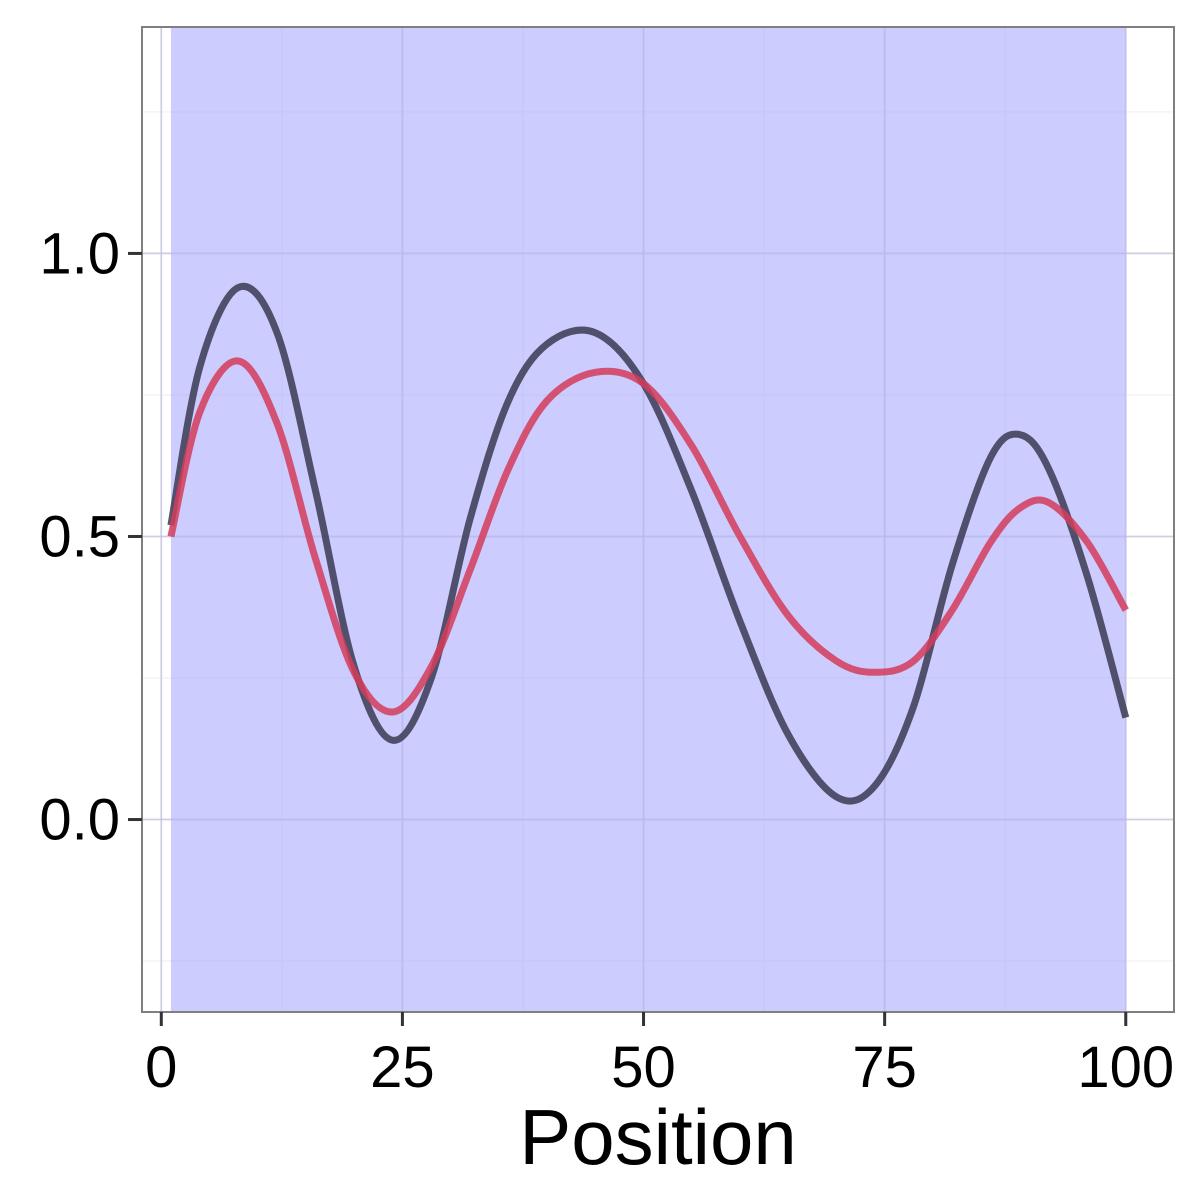 The height and width of the screenshot is (1200, 1200). Describe the element at coordinates (79, 253) in the screenshot. I see `y-tick-label: 1.0` at that location.